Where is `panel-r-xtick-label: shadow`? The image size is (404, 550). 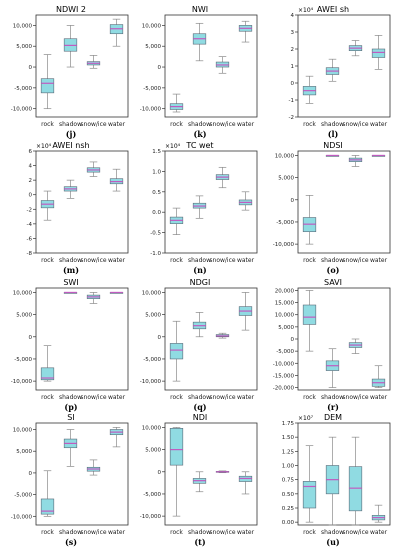
panel-r-xtick-label: shadow is located at coordinates (332, 397).